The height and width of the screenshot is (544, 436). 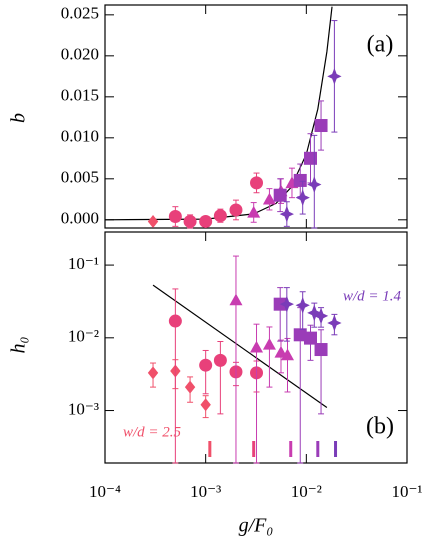 What do you see at coordinates (80, 54) in the screenshot?
I see `y-tick-label: 0.020` at bounding box center [80, 54].